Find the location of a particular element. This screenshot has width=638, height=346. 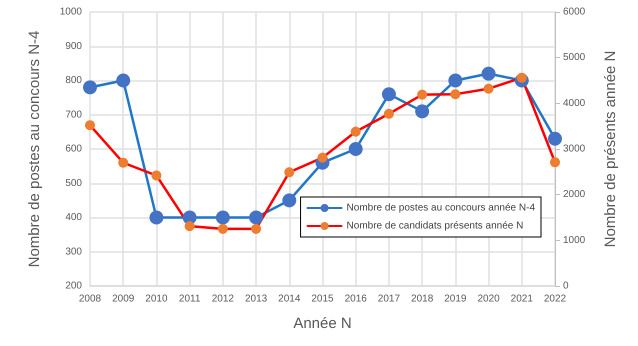

x-tick-label: 2013 is located at coordinates (256, 299).